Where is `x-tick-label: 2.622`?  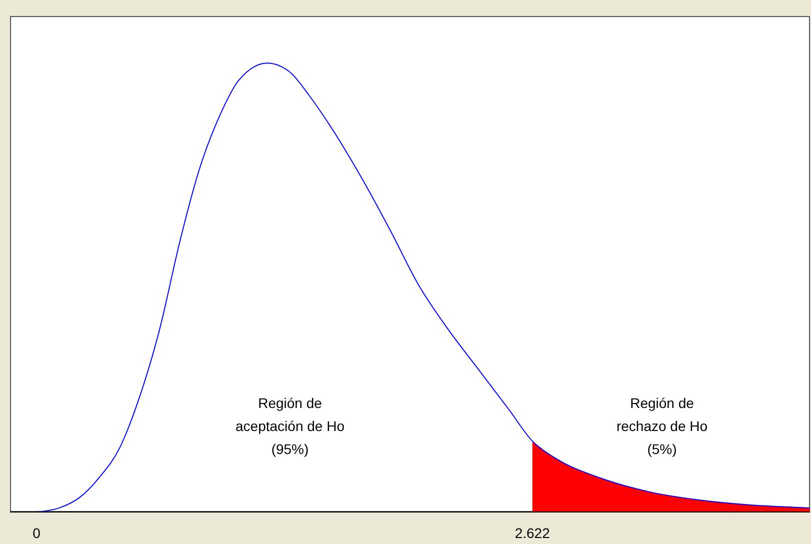 x-tick-label: 2.622 is located at coordinates (532, 532).